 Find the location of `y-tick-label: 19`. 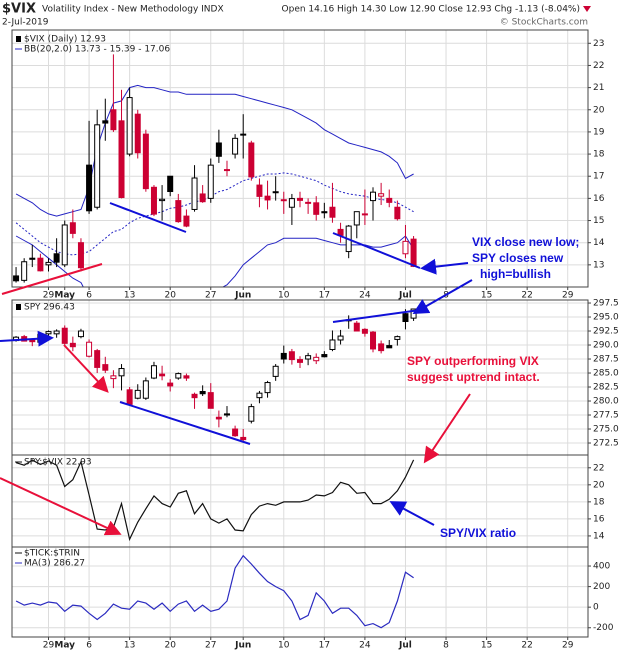

y-tick-label: 19 is located at coordinates (599, 132).